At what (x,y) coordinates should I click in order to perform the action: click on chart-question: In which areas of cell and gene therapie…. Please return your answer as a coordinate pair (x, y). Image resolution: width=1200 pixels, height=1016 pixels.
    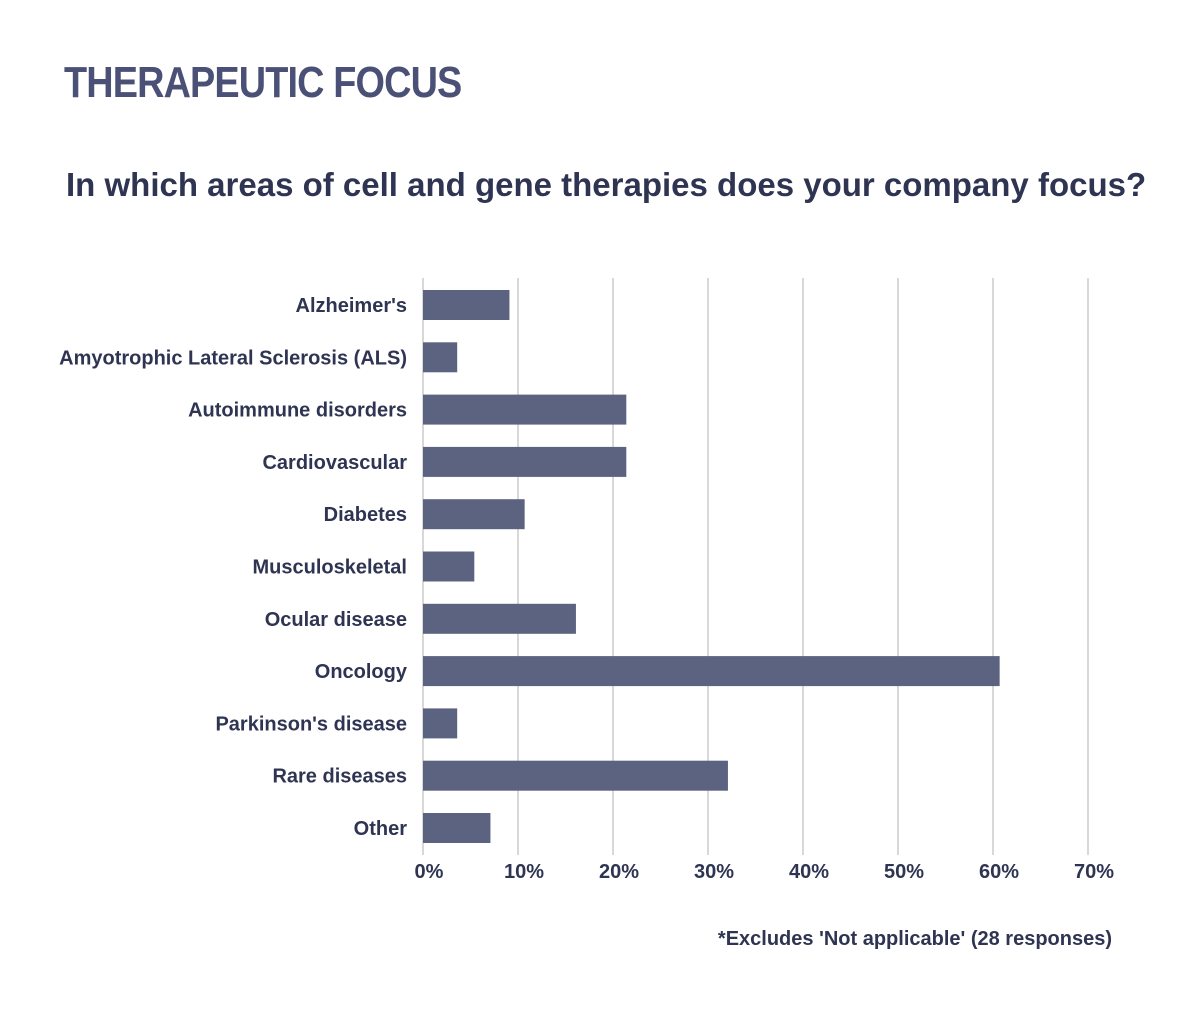
    Looking at the image, I should click on (606, 184).